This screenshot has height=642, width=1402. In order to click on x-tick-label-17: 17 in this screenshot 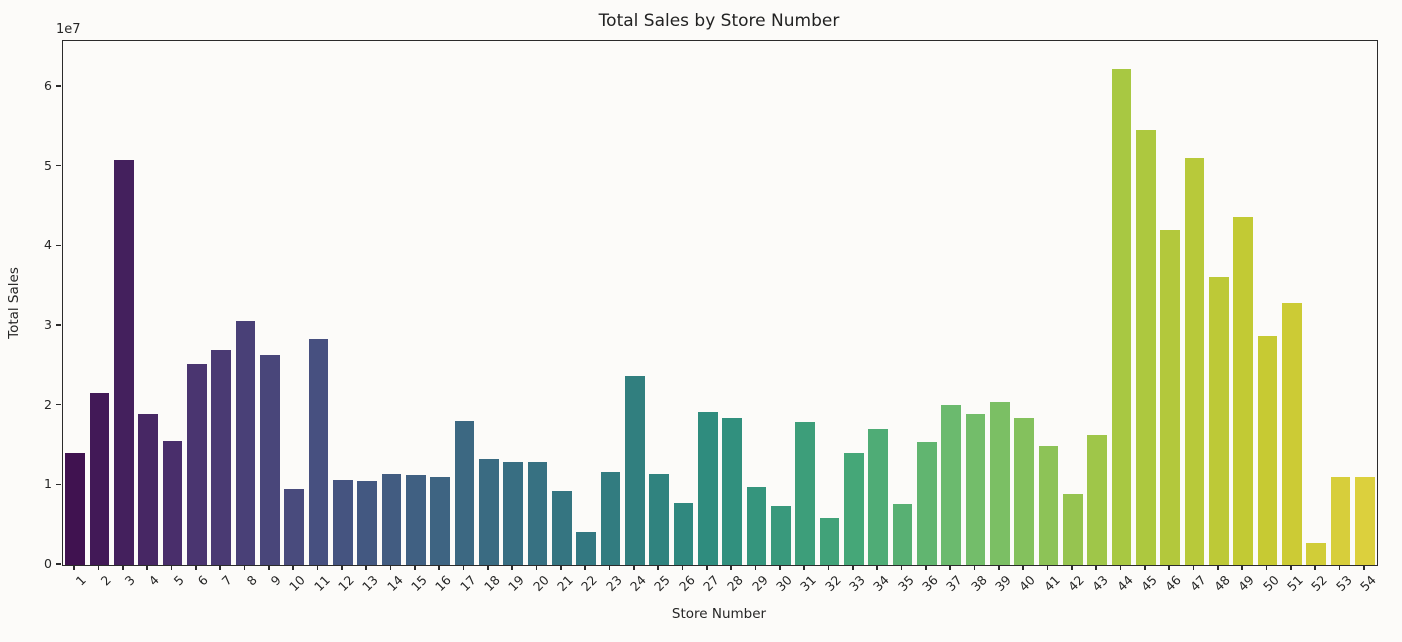, I will do `click(467, 583)`.